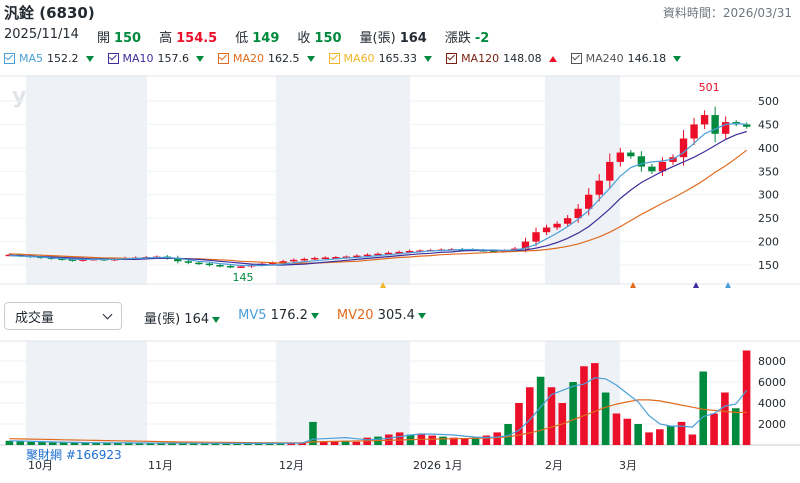 The image size is (800, 483). I want to click on ma-legend-item-ma5: MA5 152.2, so click(49, 58).